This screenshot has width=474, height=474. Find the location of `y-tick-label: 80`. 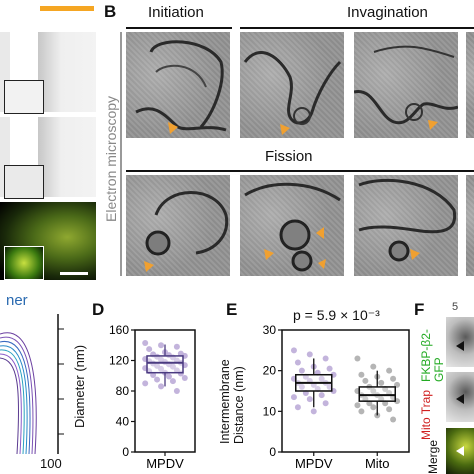

y-tick-label: 80 is located at coordinates (123, 391).